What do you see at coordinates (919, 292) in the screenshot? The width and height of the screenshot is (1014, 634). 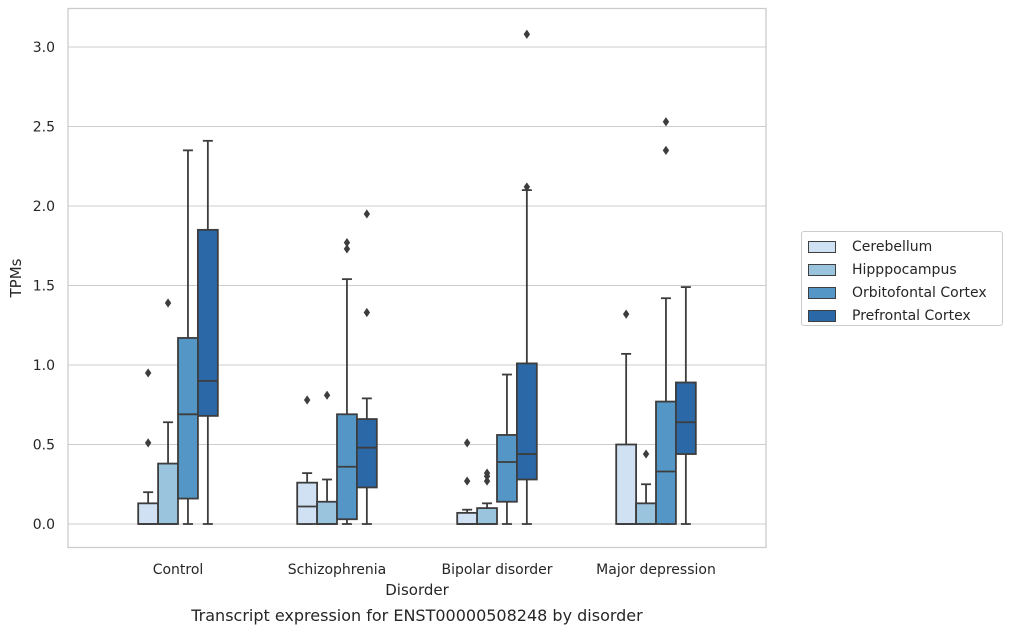 I see `legend-label: Orbitofontal Cortex` at bounding box center [919, 292].